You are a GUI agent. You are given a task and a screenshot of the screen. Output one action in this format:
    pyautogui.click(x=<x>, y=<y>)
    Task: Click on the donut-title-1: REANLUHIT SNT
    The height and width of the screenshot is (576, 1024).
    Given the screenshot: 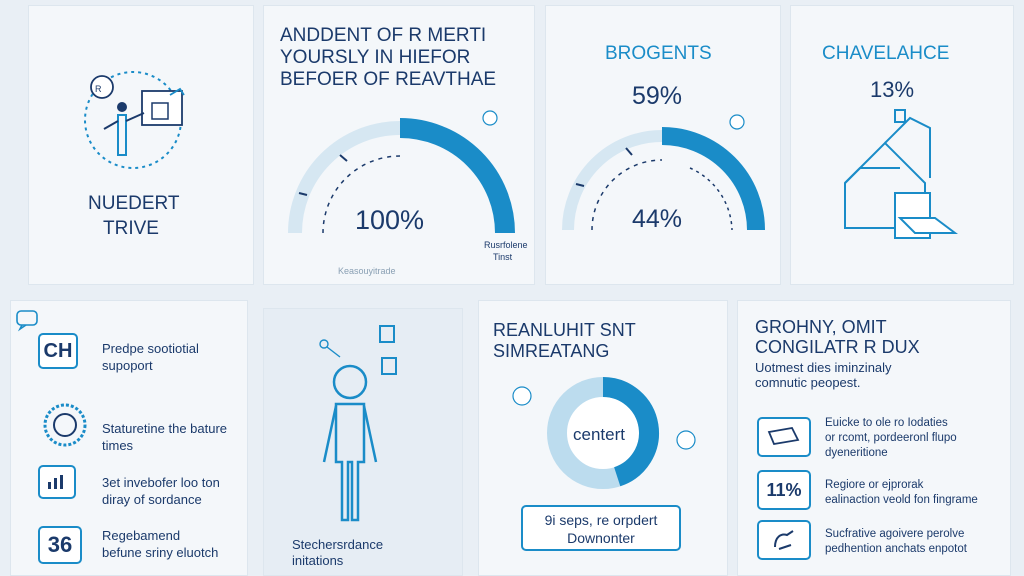 What is the action you would take?
    pyautogui.click(x=564, y=330)
    